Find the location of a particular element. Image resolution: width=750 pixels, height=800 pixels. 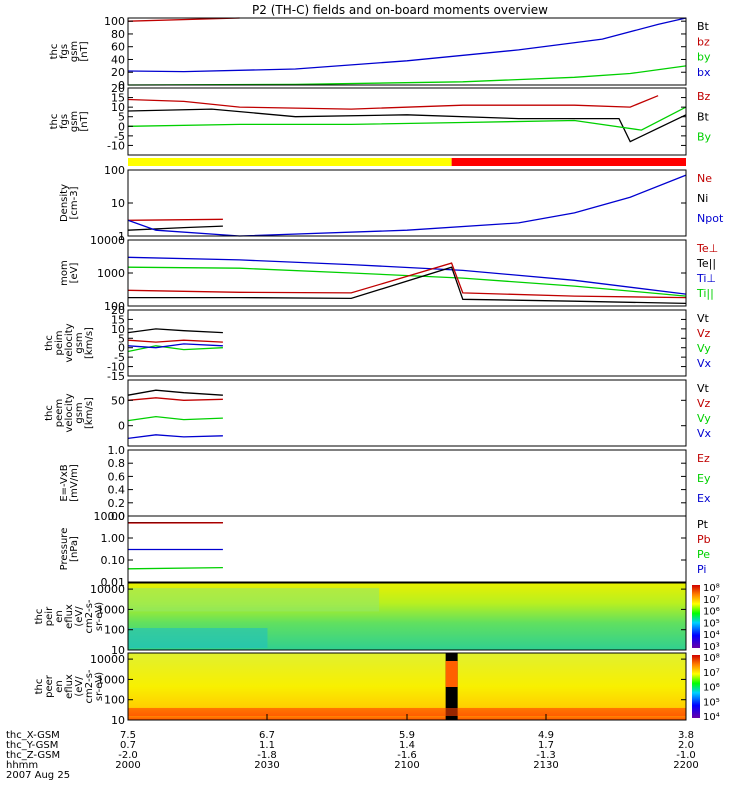

peir-ytick-label: 10 is located at coordinates (118, 650).